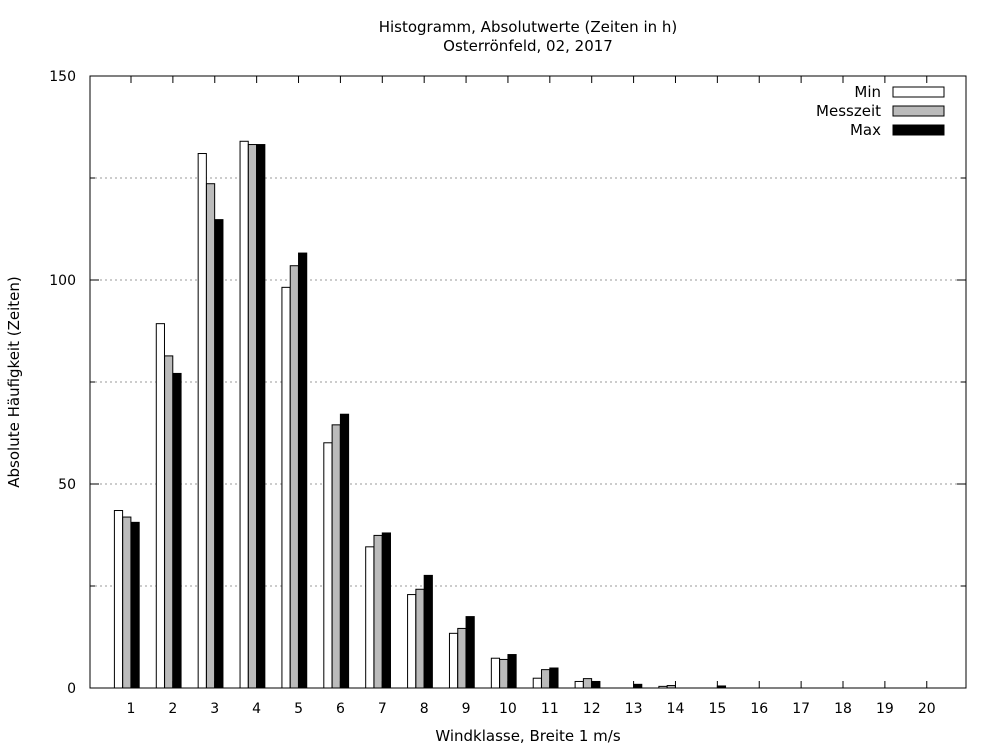  What do you see at coordinates (801, 709) in the screenshot?
I see `x-tick-label: 17` at bounding box center [801, 709].